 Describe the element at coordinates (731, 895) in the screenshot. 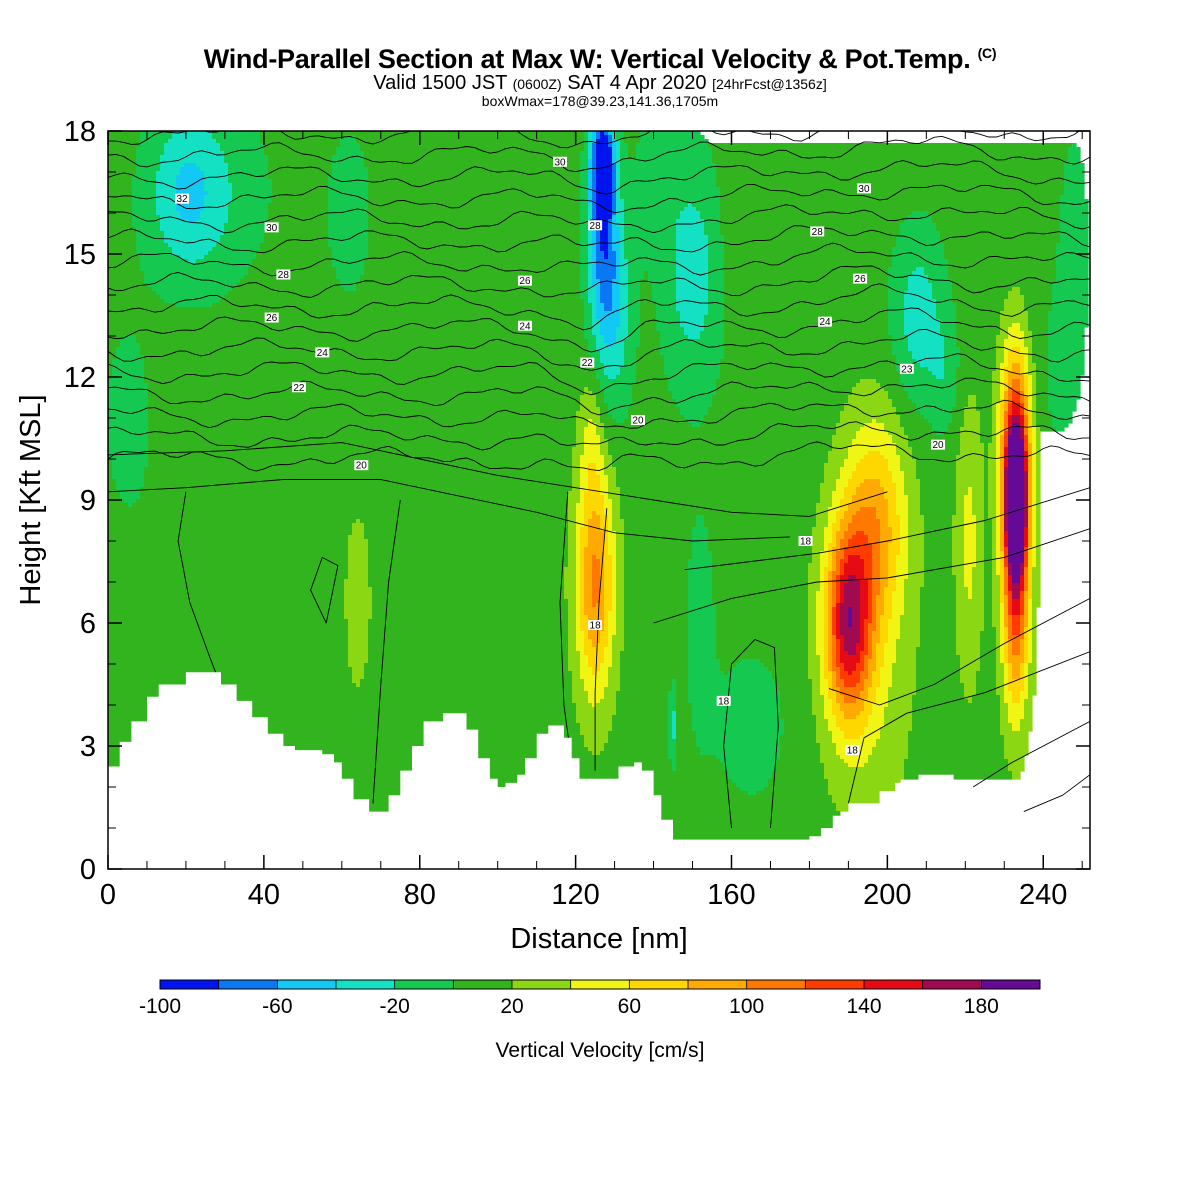

I see `x-tick-label: 160` at that location.